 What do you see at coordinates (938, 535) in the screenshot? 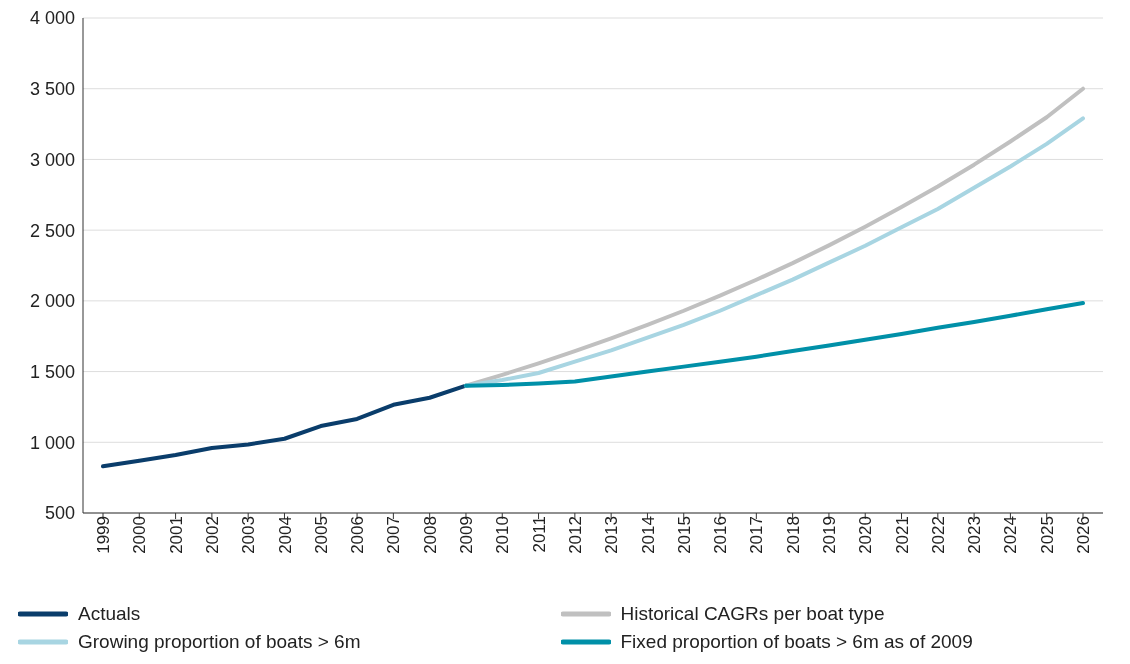
I see `x-tick-label: 2022` at bounding box center [938, 535].